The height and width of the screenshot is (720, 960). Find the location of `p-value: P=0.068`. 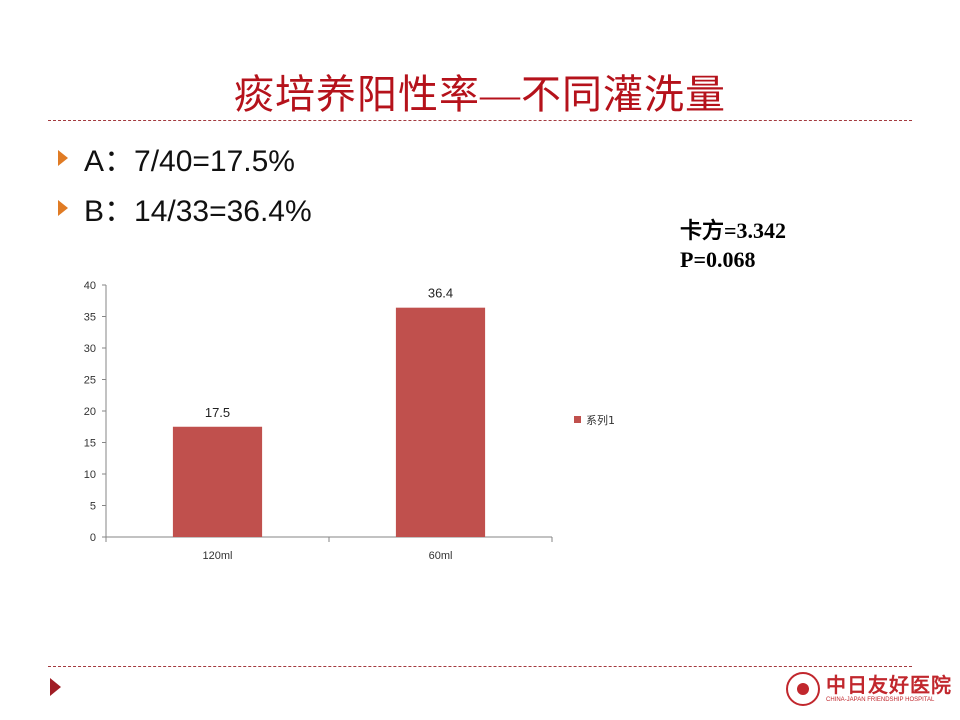

p-value: P=0.068 is located at coordinates (718, 259).